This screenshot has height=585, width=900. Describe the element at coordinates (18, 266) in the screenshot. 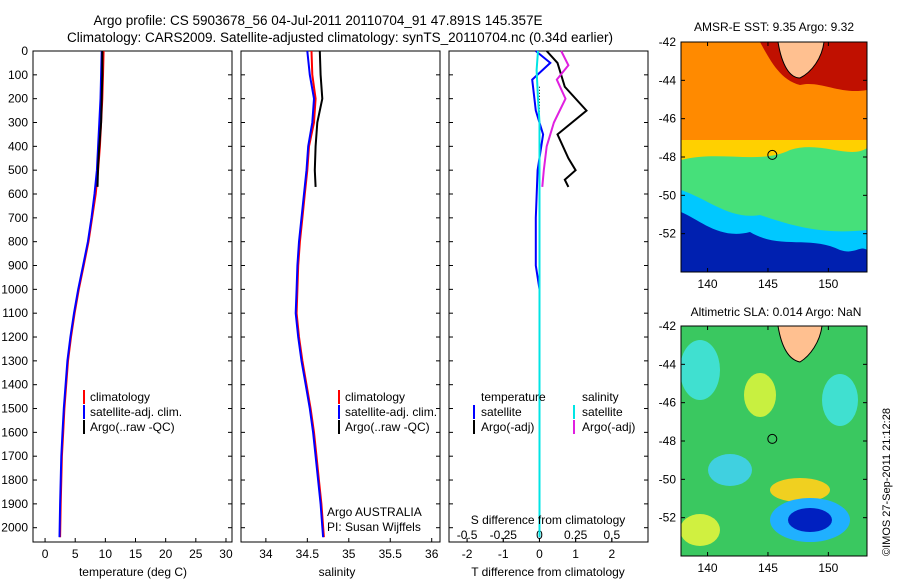

I see `depth-tick-label: 900` at that location.